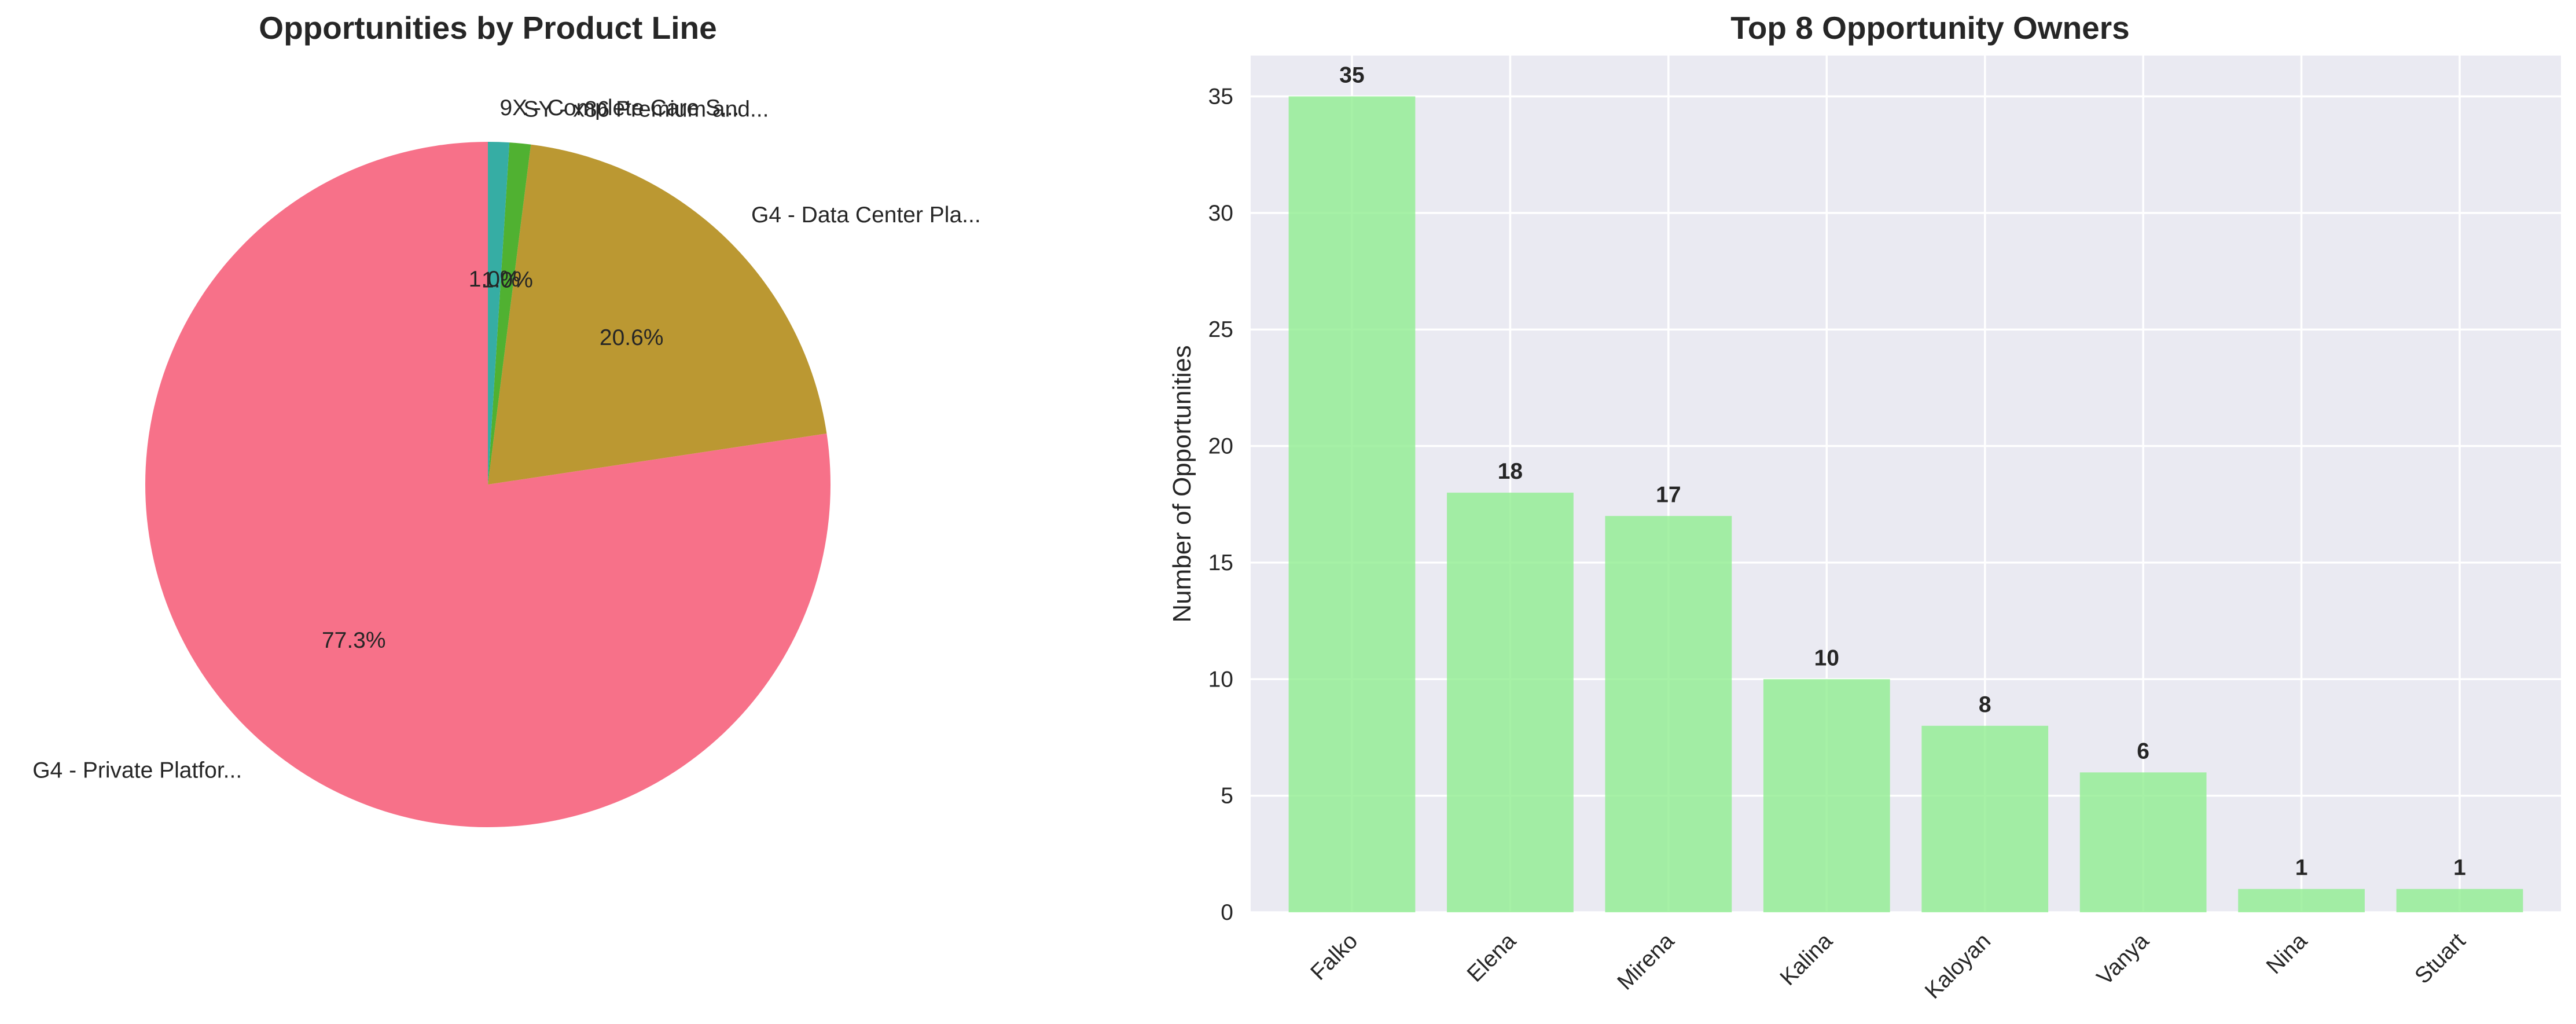 The image size is (2576, 1024). What do you see at coordinates (1352, 504) in the screenshot?
I see `bar-falko` at bounding box center [1352, 504].